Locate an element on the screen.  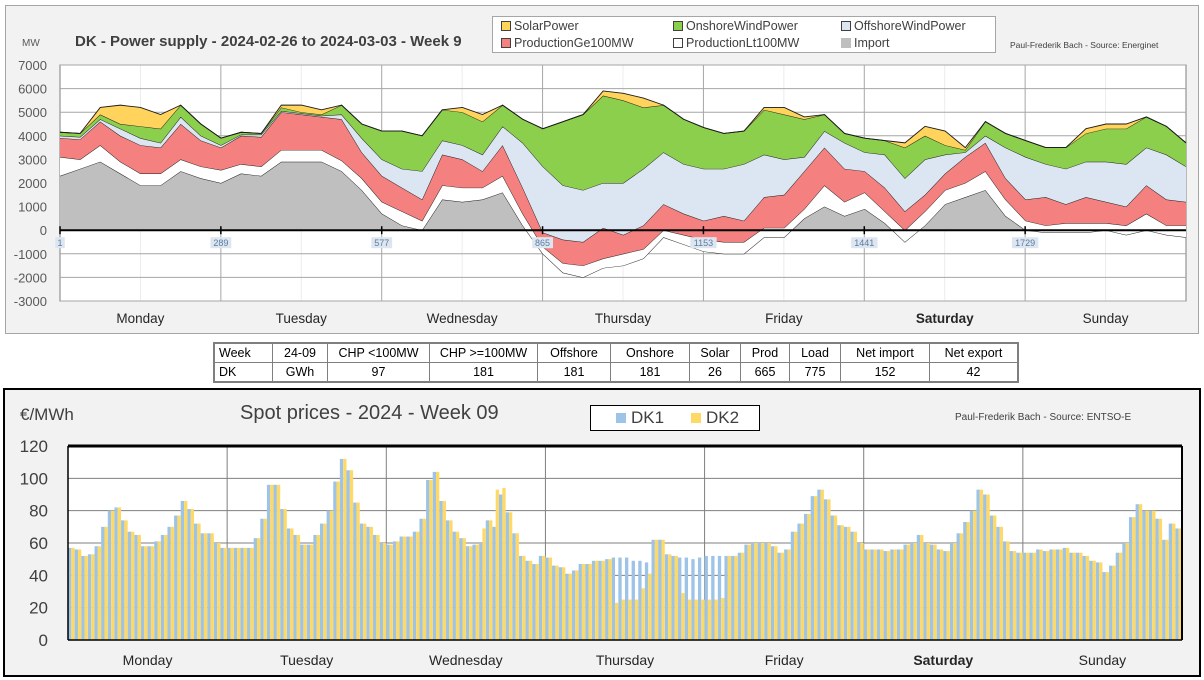
legend-label: Import is located at coordinates (872, 43).